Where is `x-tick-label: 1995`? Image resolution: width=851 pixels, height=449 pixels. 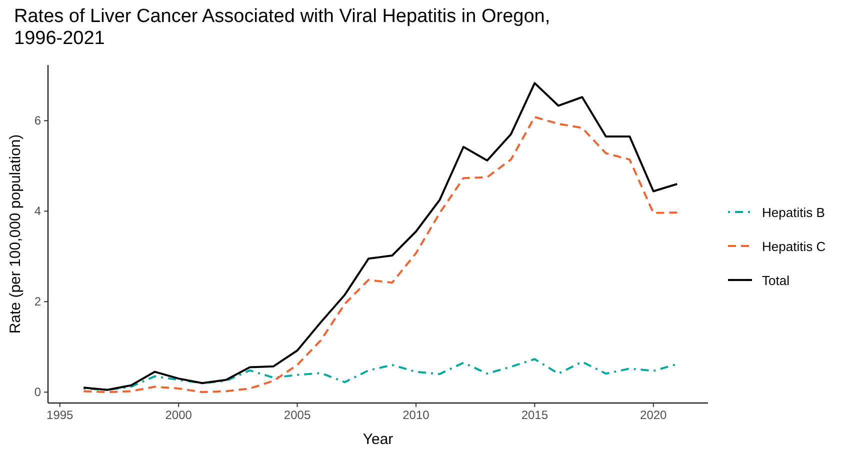
x-tick-label: 1995 is located at coordinates (60, 415).